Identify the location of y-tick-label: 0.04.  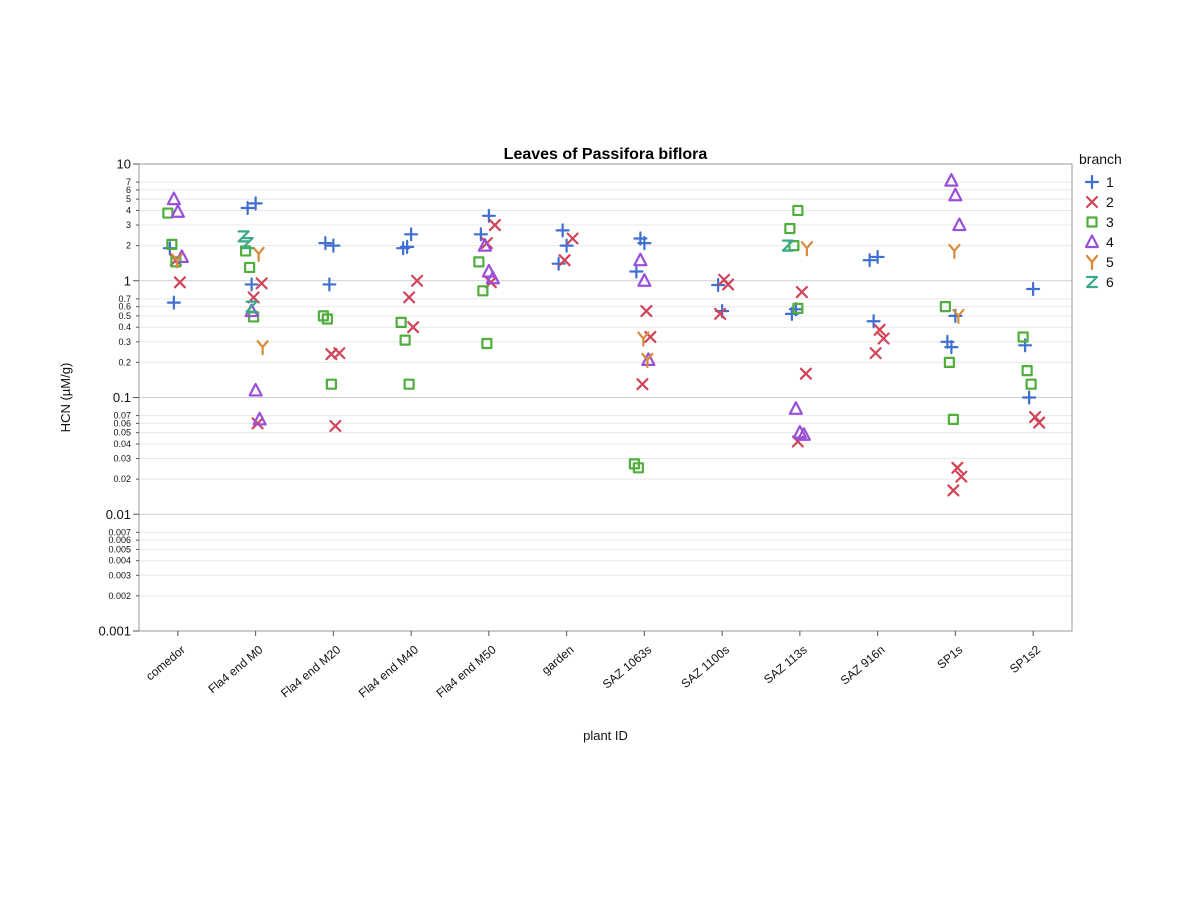
(122, 444).